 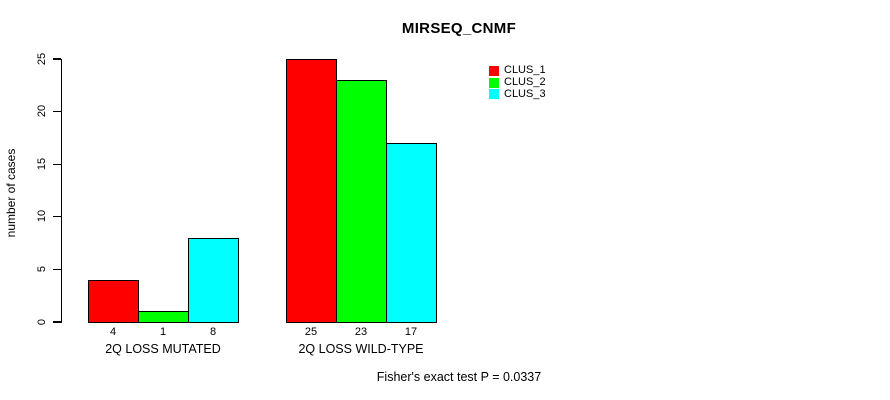 I want to click on bar-value-label: 4, so click(x=113, y=332).